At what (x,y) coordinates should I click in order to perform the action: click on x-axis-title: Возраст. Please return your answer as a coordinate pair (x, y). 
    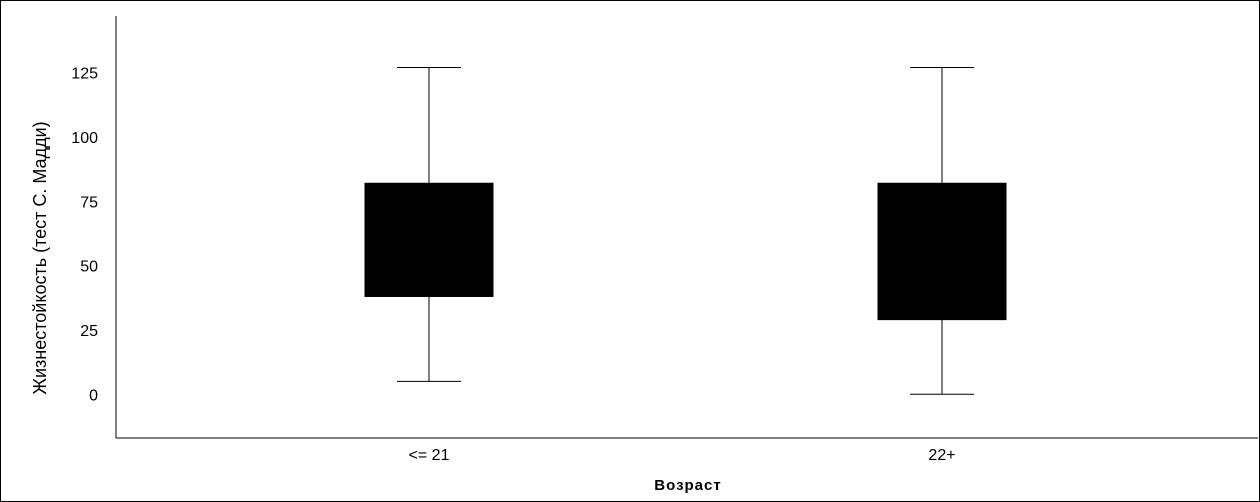
    Looking at the image, I should click on (687, 485).